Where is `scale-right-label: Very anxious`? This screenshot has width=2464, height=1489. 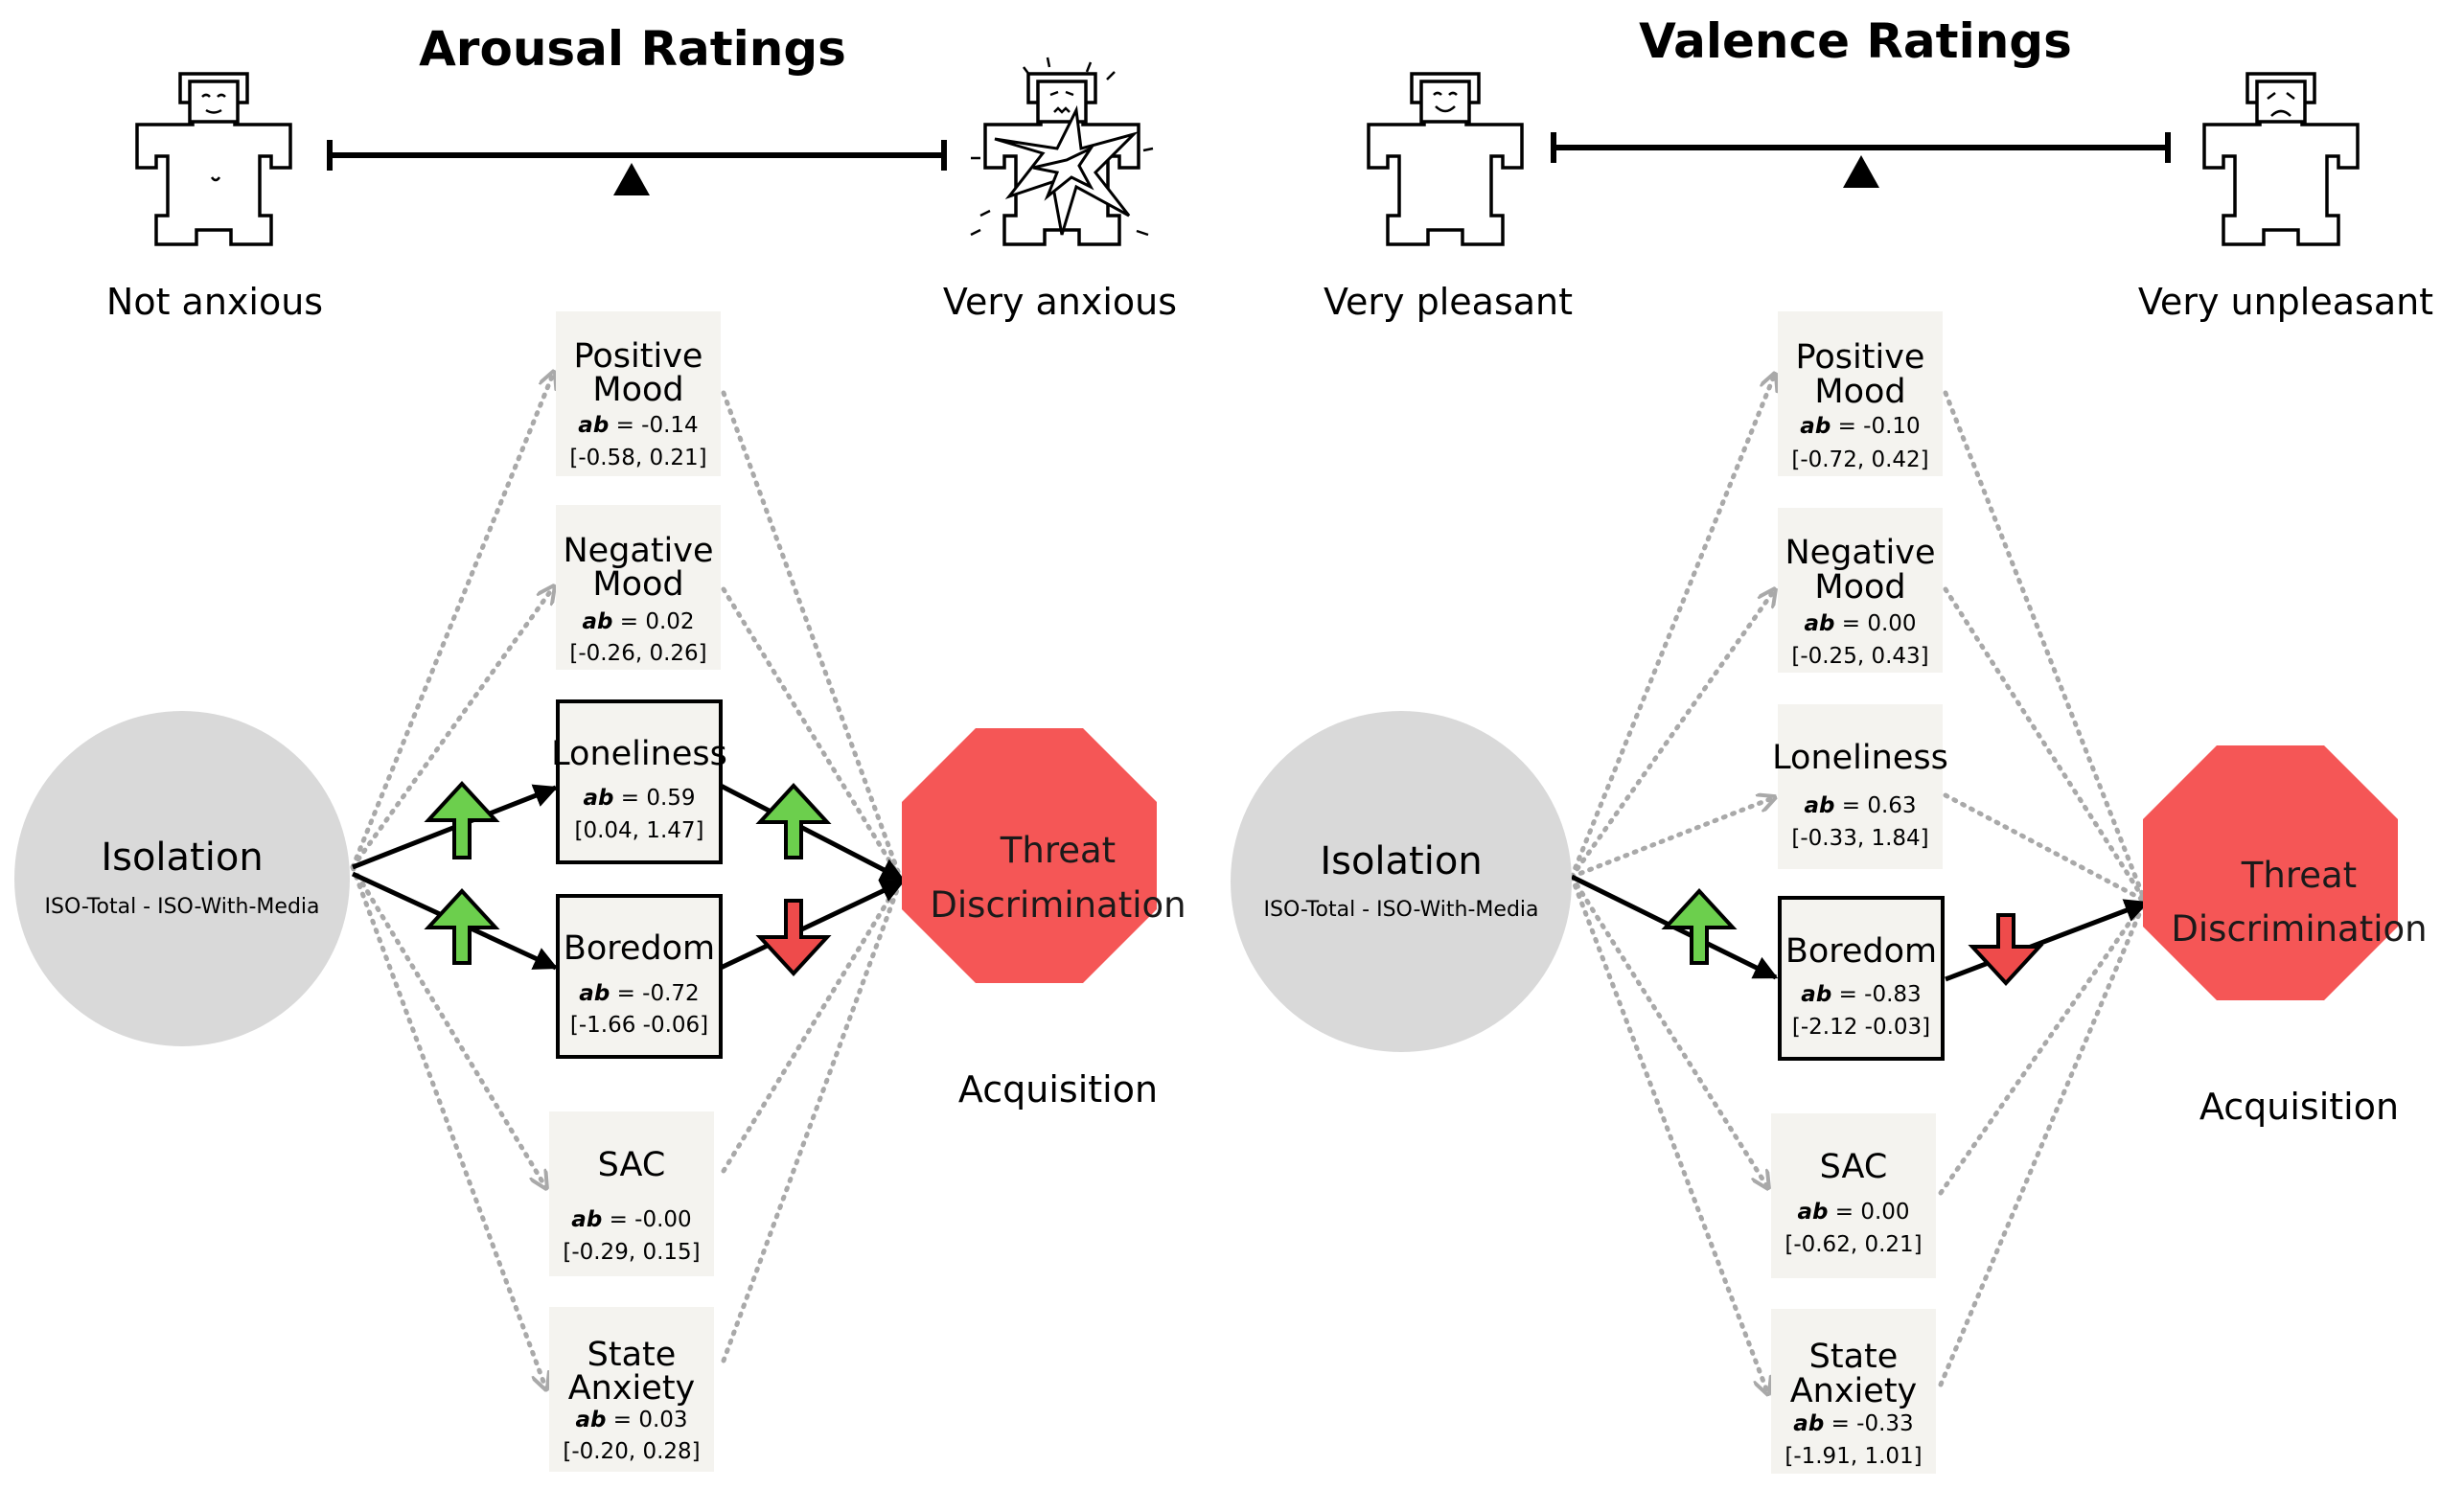 scale-right-label: Very anxious is located at coordinates (1060, 302).